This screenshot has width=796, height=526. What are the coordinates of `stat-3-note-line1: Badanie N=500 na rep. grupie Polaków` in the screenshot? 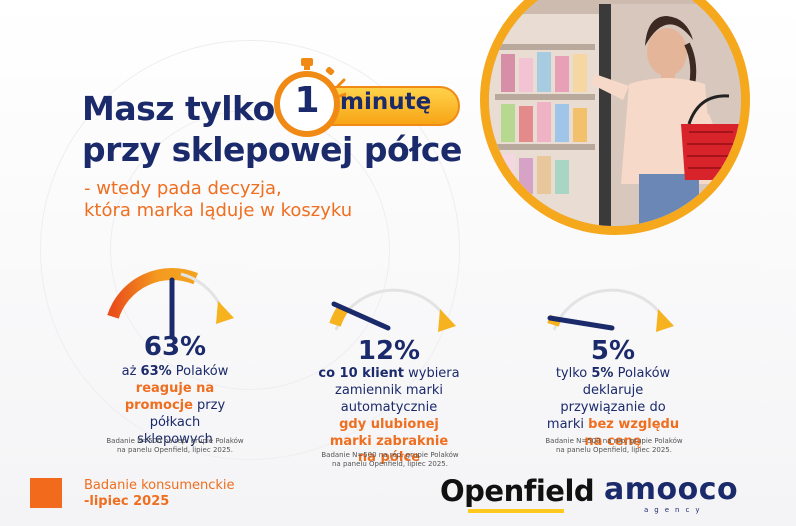 It's located at (614, 441).